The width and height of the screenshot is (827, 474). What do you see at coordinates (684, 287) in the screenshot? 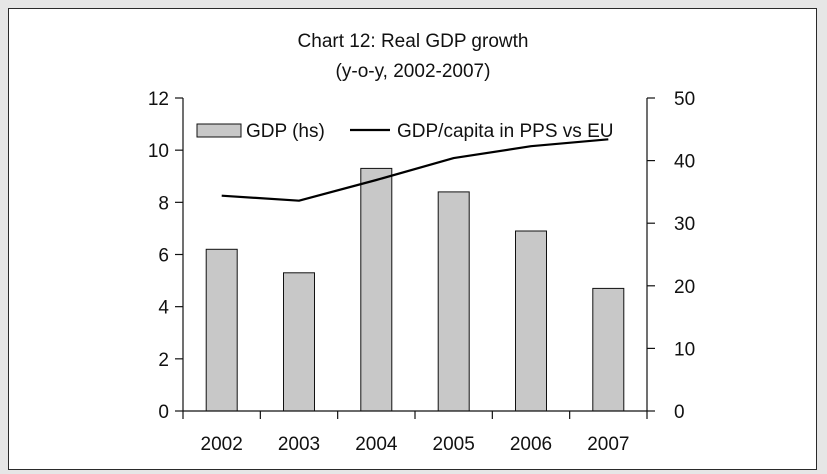
I see `y-right-tick-label: 20` at bounding box center [684, 287].